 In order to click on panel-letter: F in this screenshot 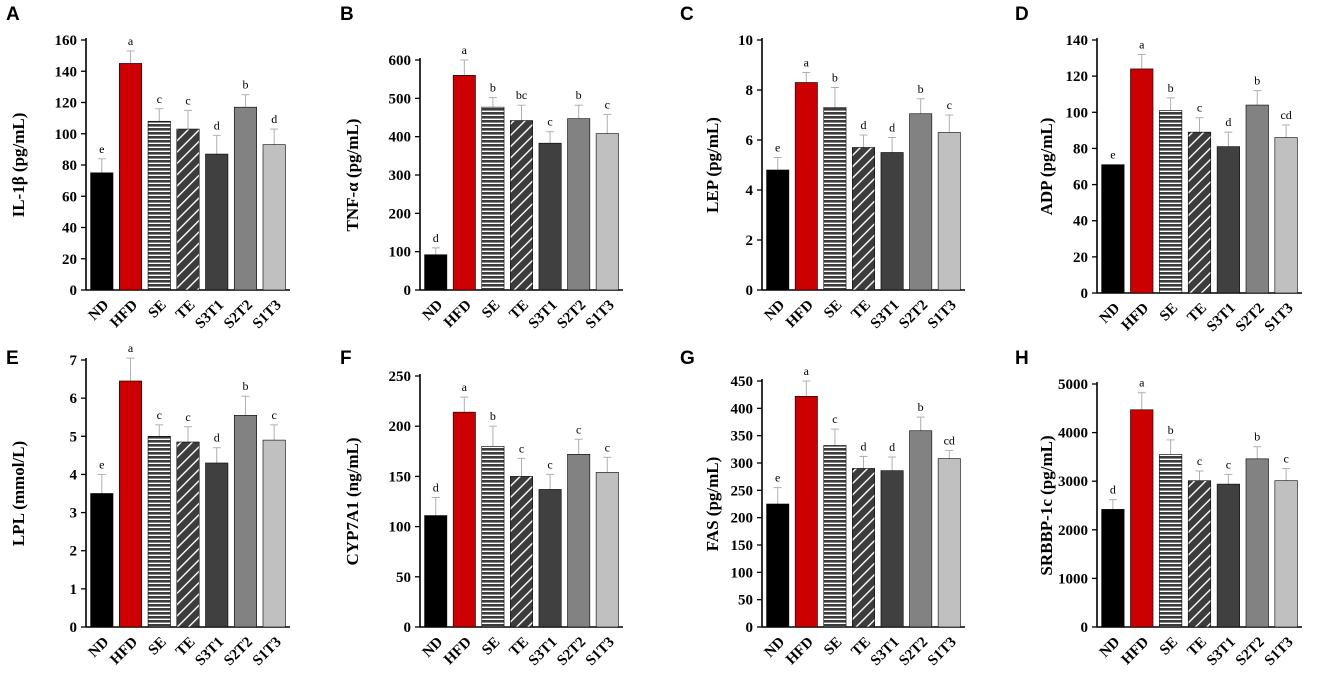, I will do `click(346, 358)`.